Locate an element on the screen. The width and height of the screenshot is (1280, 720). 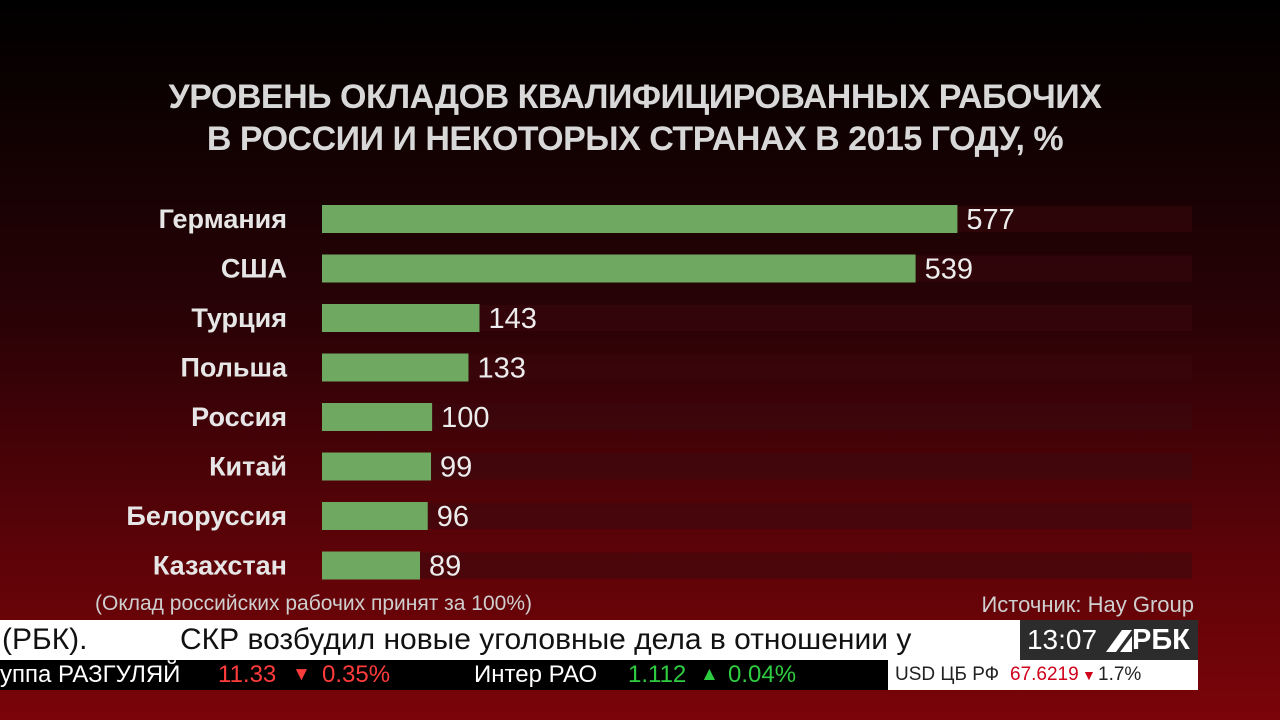
value-label: 99 is located at coordinates (456, 468).